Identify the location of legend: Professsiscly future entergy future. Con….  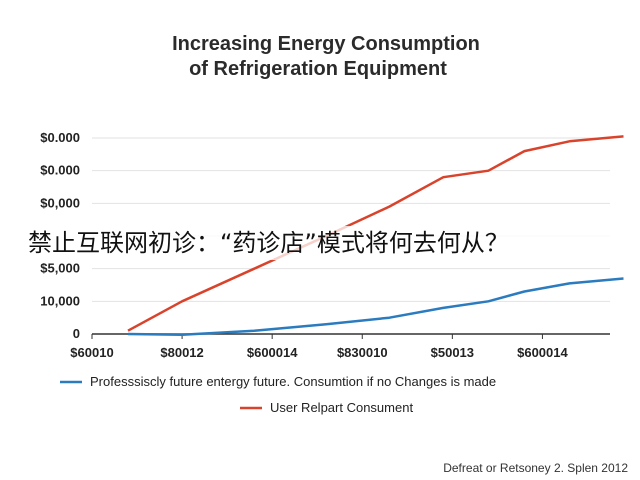
(278, 394).